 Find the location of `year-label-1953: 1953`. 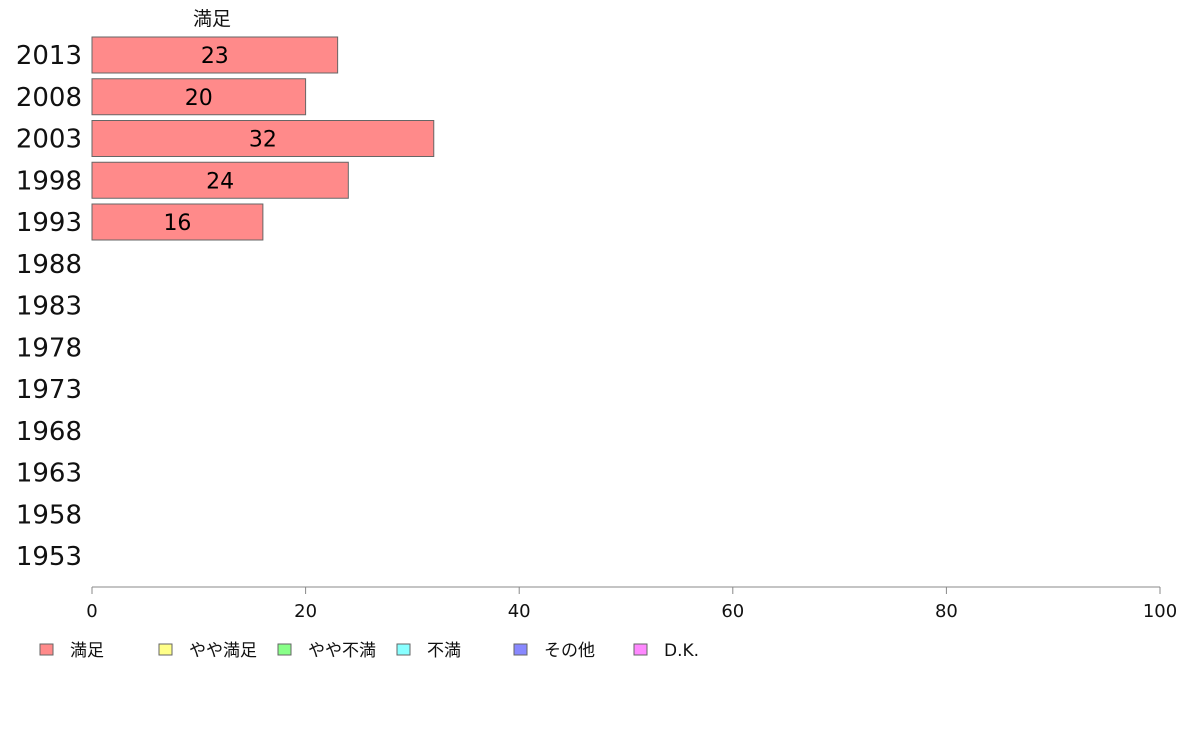

year-label-1953: 1953 is located at coordinates (49, 557).